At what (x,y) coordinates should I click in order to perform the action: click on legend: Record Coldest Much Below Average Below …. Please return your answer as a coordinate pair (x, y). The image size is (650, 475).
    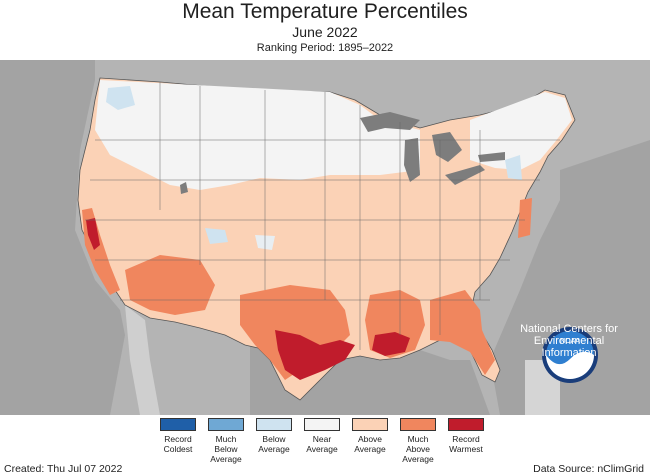
    Looking at the image, I should click on (320, 446).